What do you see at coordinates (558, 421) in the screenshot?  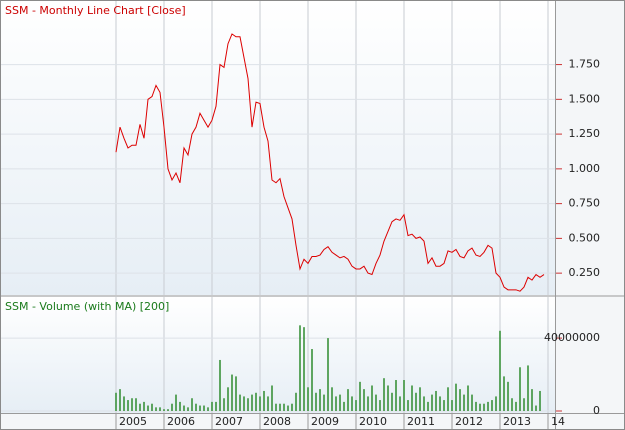 I see `x-tick-label: 14` at bounding box center [558, 421].